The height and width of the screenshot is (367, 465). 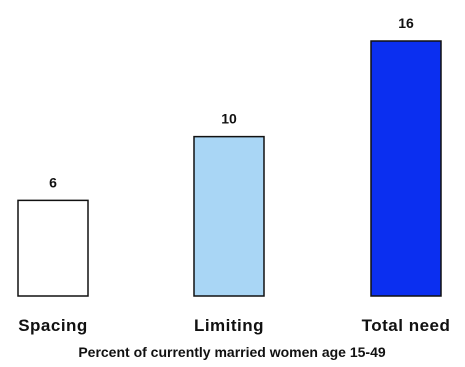 What do you see at coordinates (229, 325) in the screenshot?
I see `category-label: Limiting` at bounding box center [229, 325].